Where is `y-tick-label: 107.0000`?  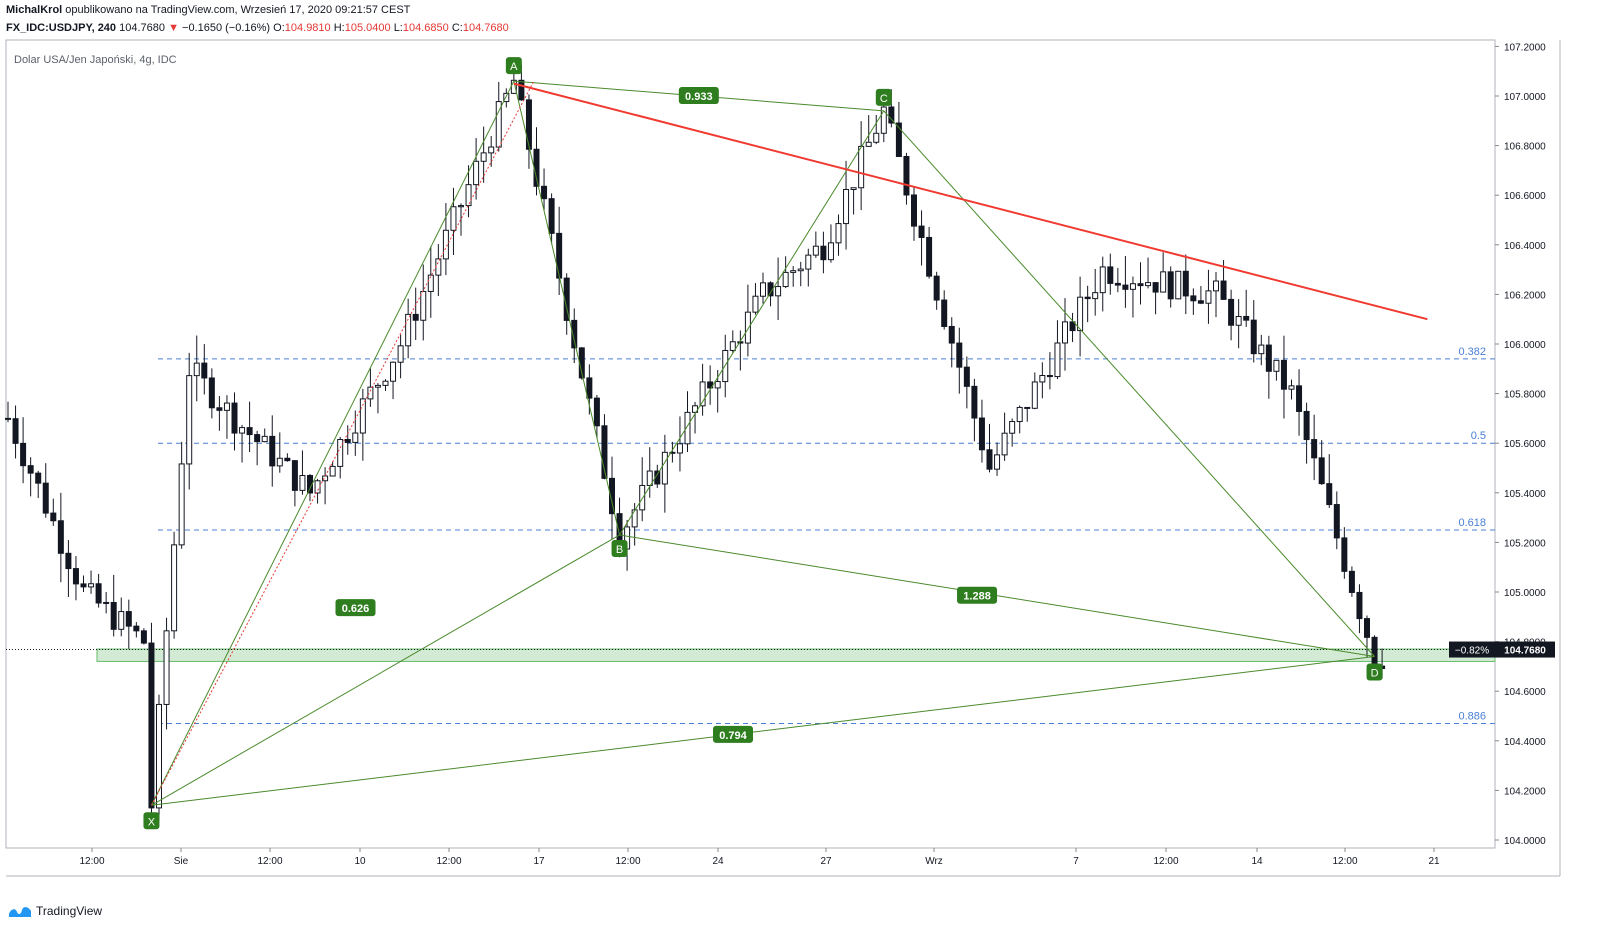 y-tick-label: 107.0000 is located at coordinates (1525, 97).